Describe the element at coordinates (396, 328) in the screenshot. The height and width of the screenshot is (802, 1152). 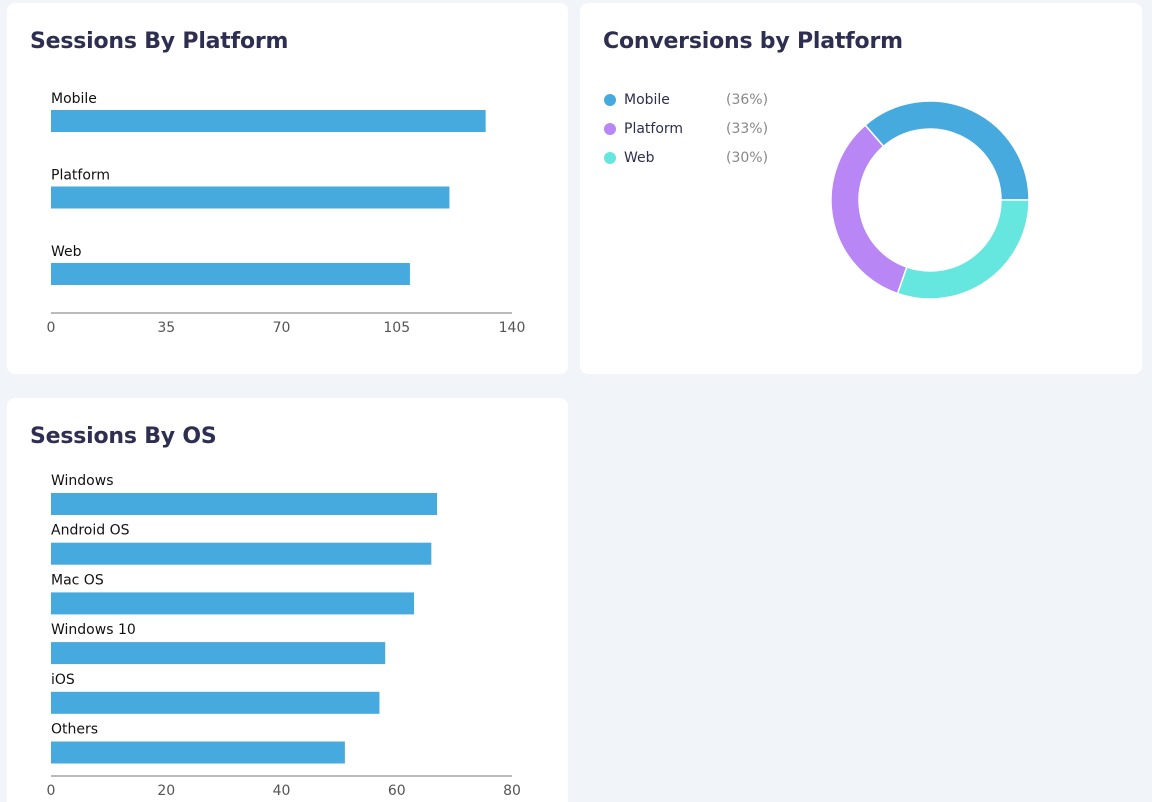
I see `x-tick-label: 105` at that location.